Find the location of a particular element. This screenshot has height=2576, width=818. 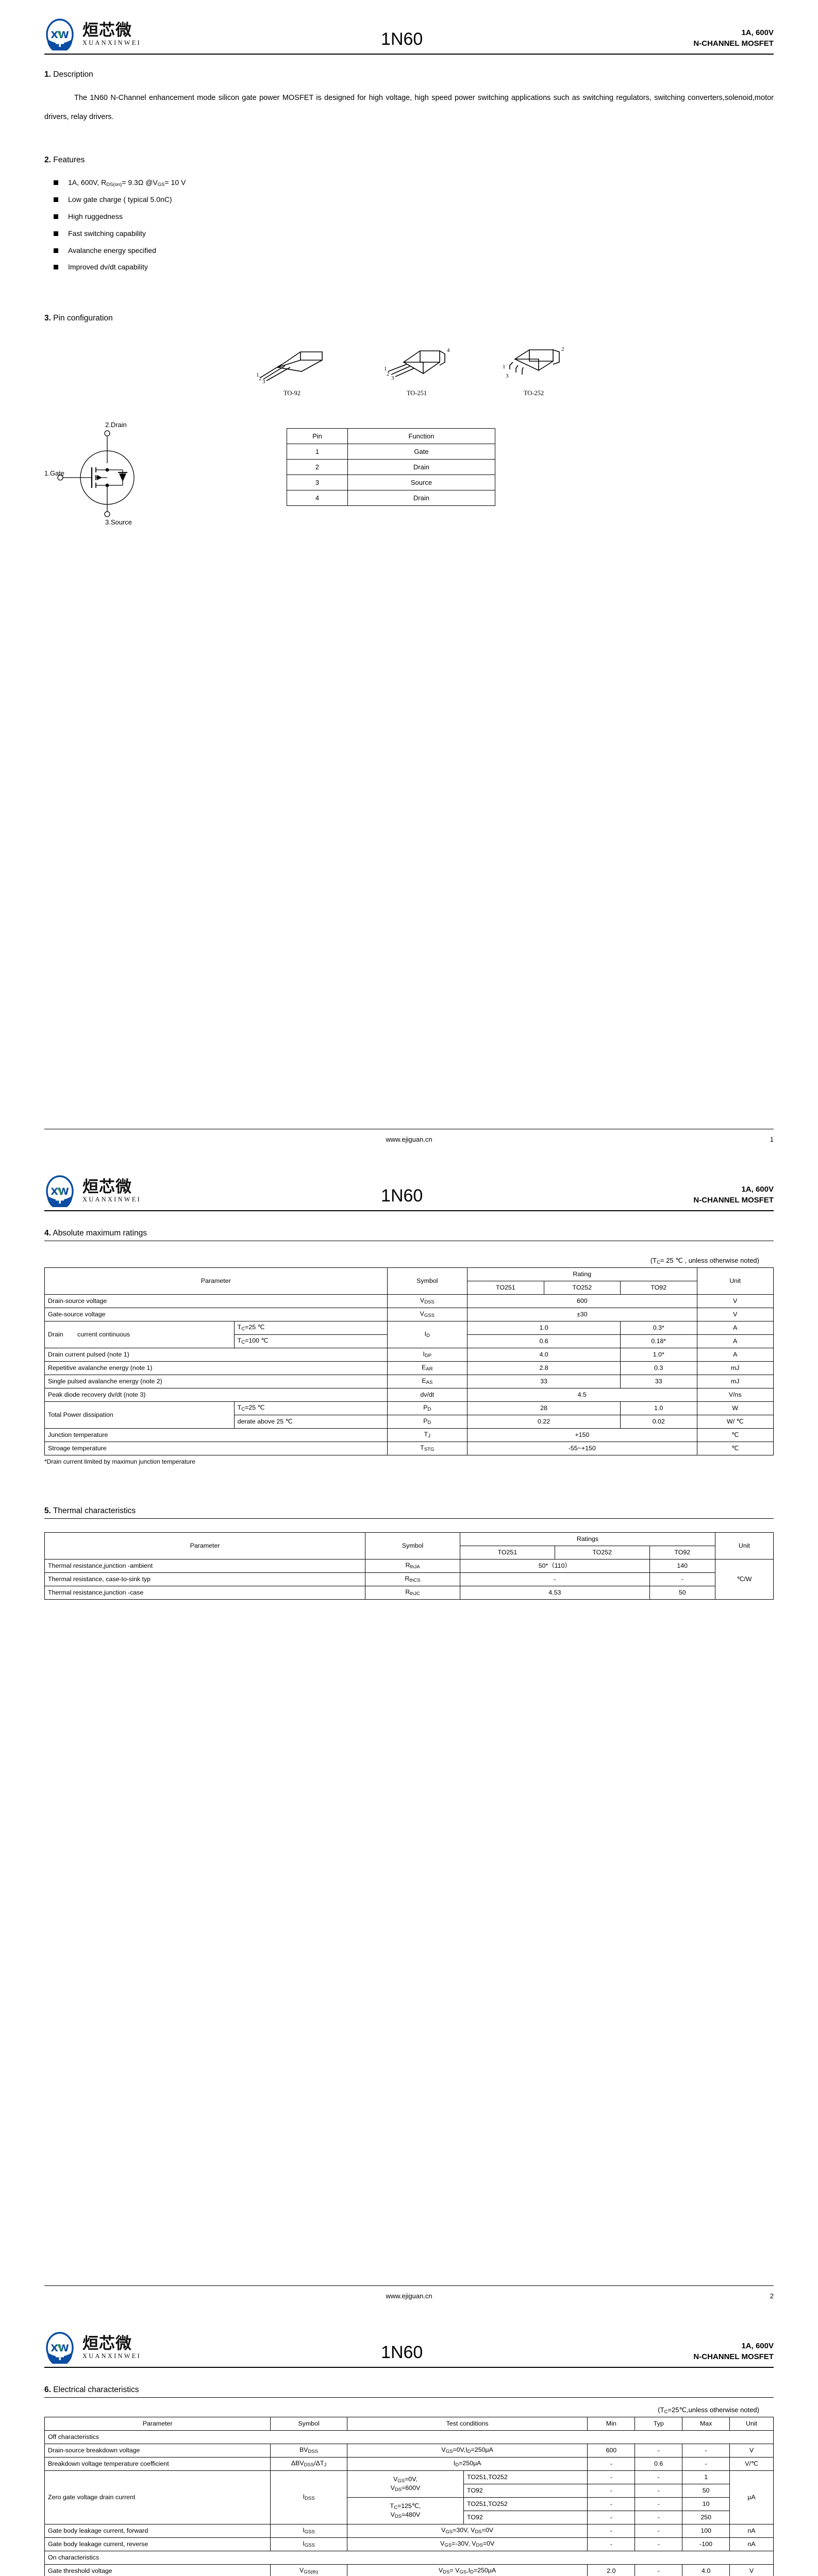

section-title: Electrical characteristics is located at coordinates (96, 2389).